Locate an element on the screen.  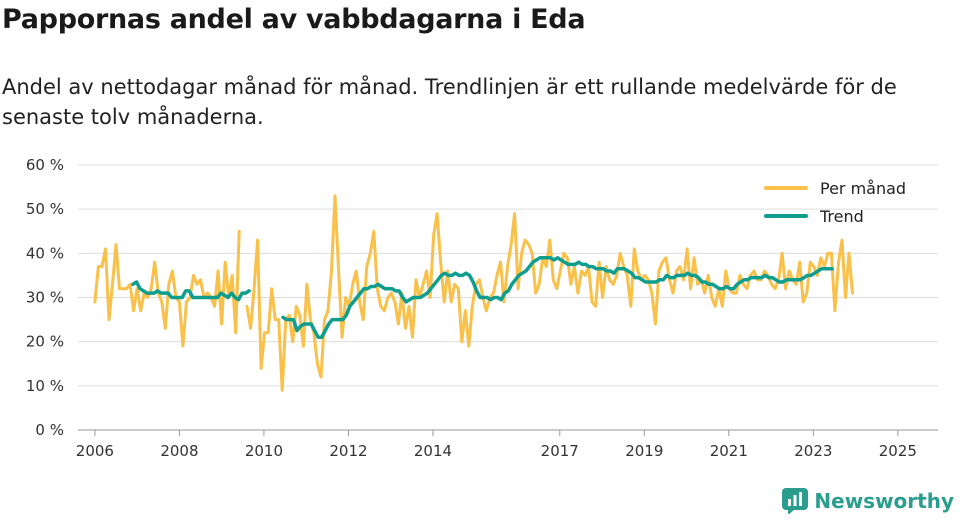
x-tick-label: 2012 is located at coordinates (348, 451).